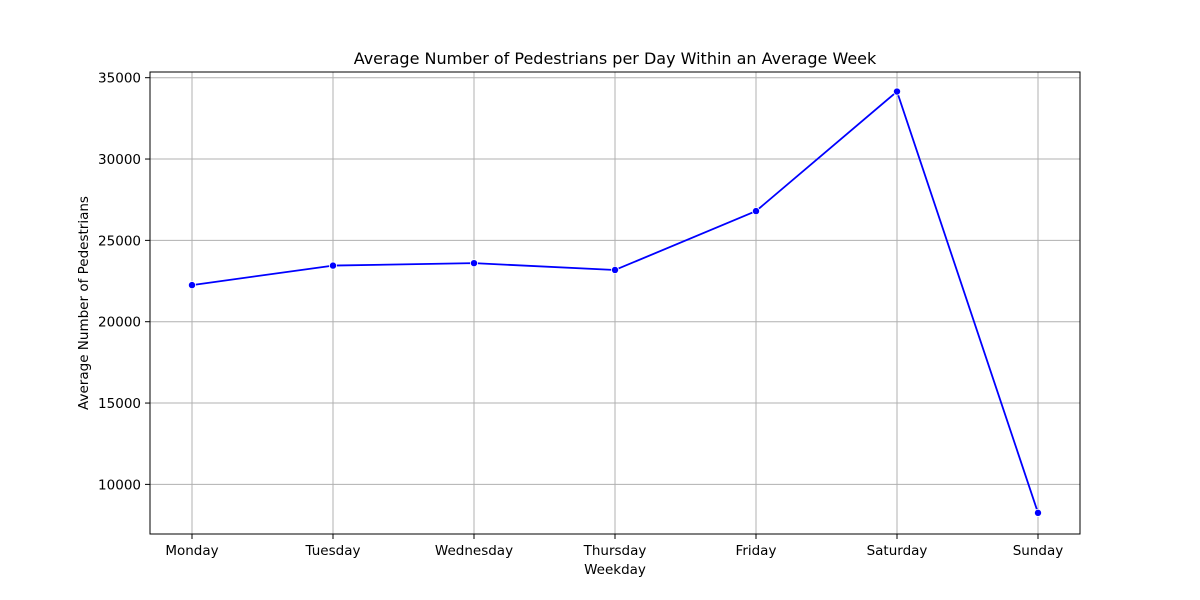 The width and height of the screenshot is (1200, 600). Describe the element at coordinates (119, 160) in the screenshot. I see `y-tick-label: 30000` at that location.